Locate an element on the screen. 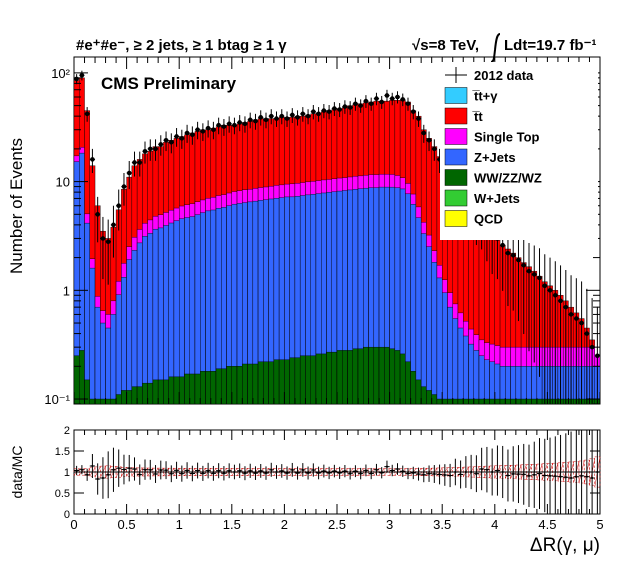 This screenshot has height=572, width=631. ratio-y-axis: 0 0.5 1 1.5 2 is located at coordinates (327, 473).